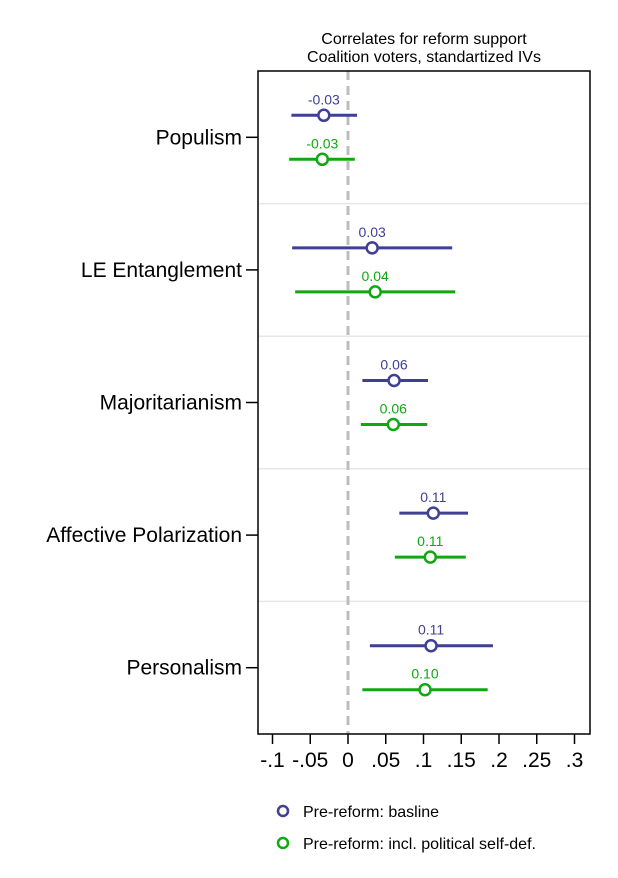  What do you see at coordinates (424, 674) in the screenshot?
I see `data-label: 0.10` at bounding box center [424, 674].